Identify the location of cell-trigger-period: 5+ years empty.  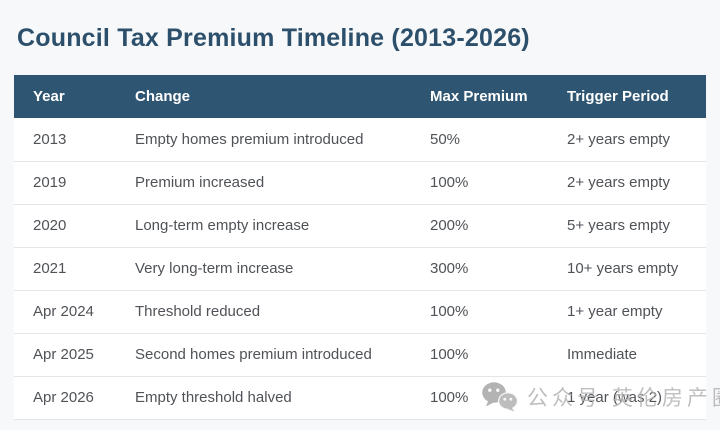
(636, 226).